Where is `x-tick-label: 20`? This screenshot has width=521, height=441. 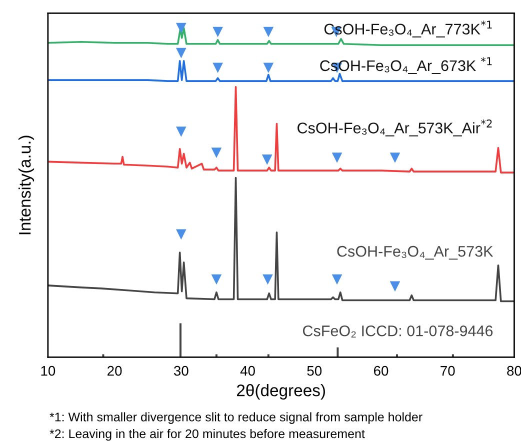
x-tick-label: 20 is located at coordinates (115, 371).